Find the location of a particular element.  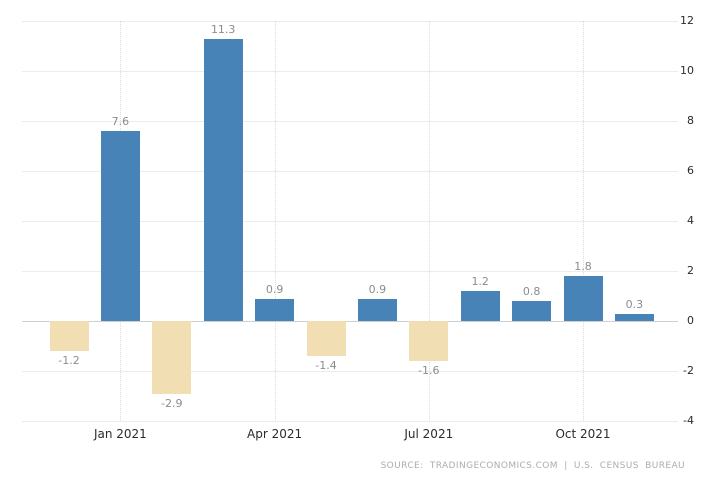

y-axis-tick-label: -2 is located at coordinates (688, 370).